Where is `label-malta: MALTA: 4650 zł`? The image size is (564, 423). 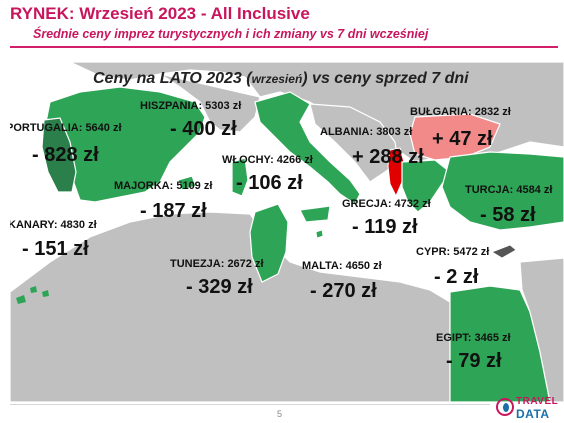 label-malta: MALTA: 4650 zł is located at coordinates (342, 266).